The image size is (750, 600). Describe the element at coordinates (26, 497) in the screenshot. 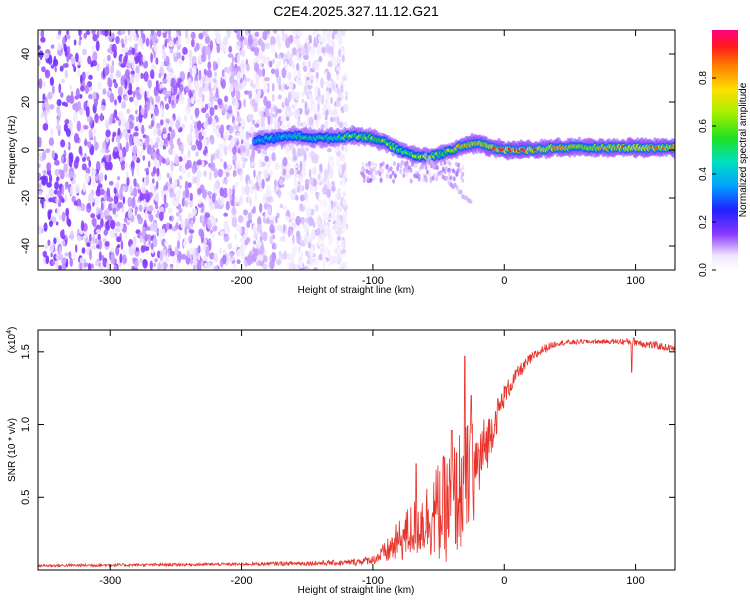

I see `y-tick-label: 0.5` at that location.